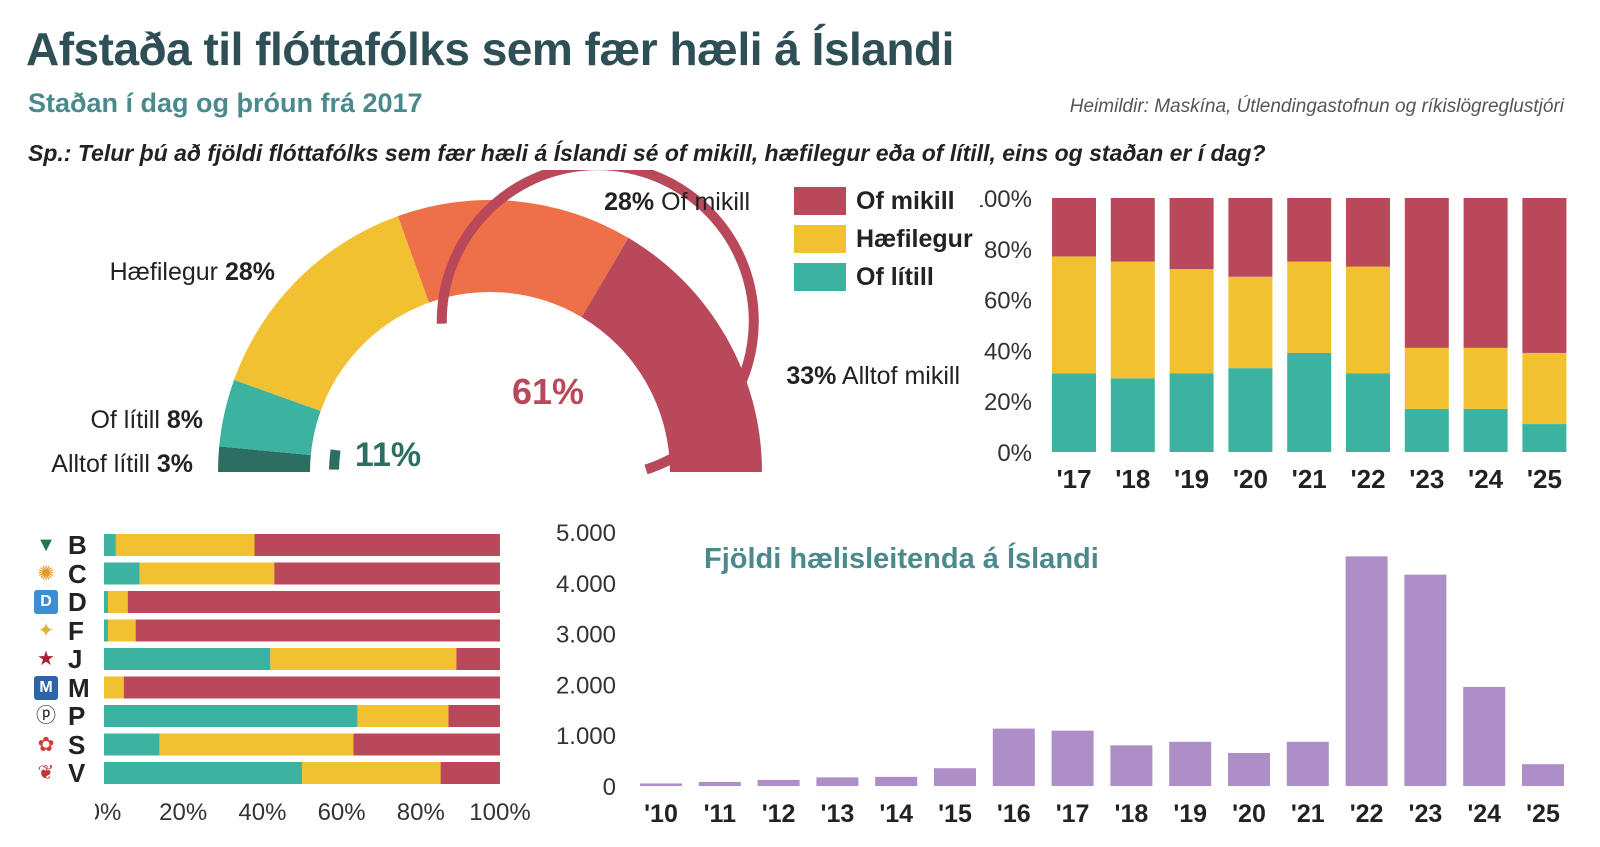 The image size is (1600, 847). What do you see at coordinates (77, 545) in the screenshot?
I see `party-letter: B` at bounding box center [77, 545].